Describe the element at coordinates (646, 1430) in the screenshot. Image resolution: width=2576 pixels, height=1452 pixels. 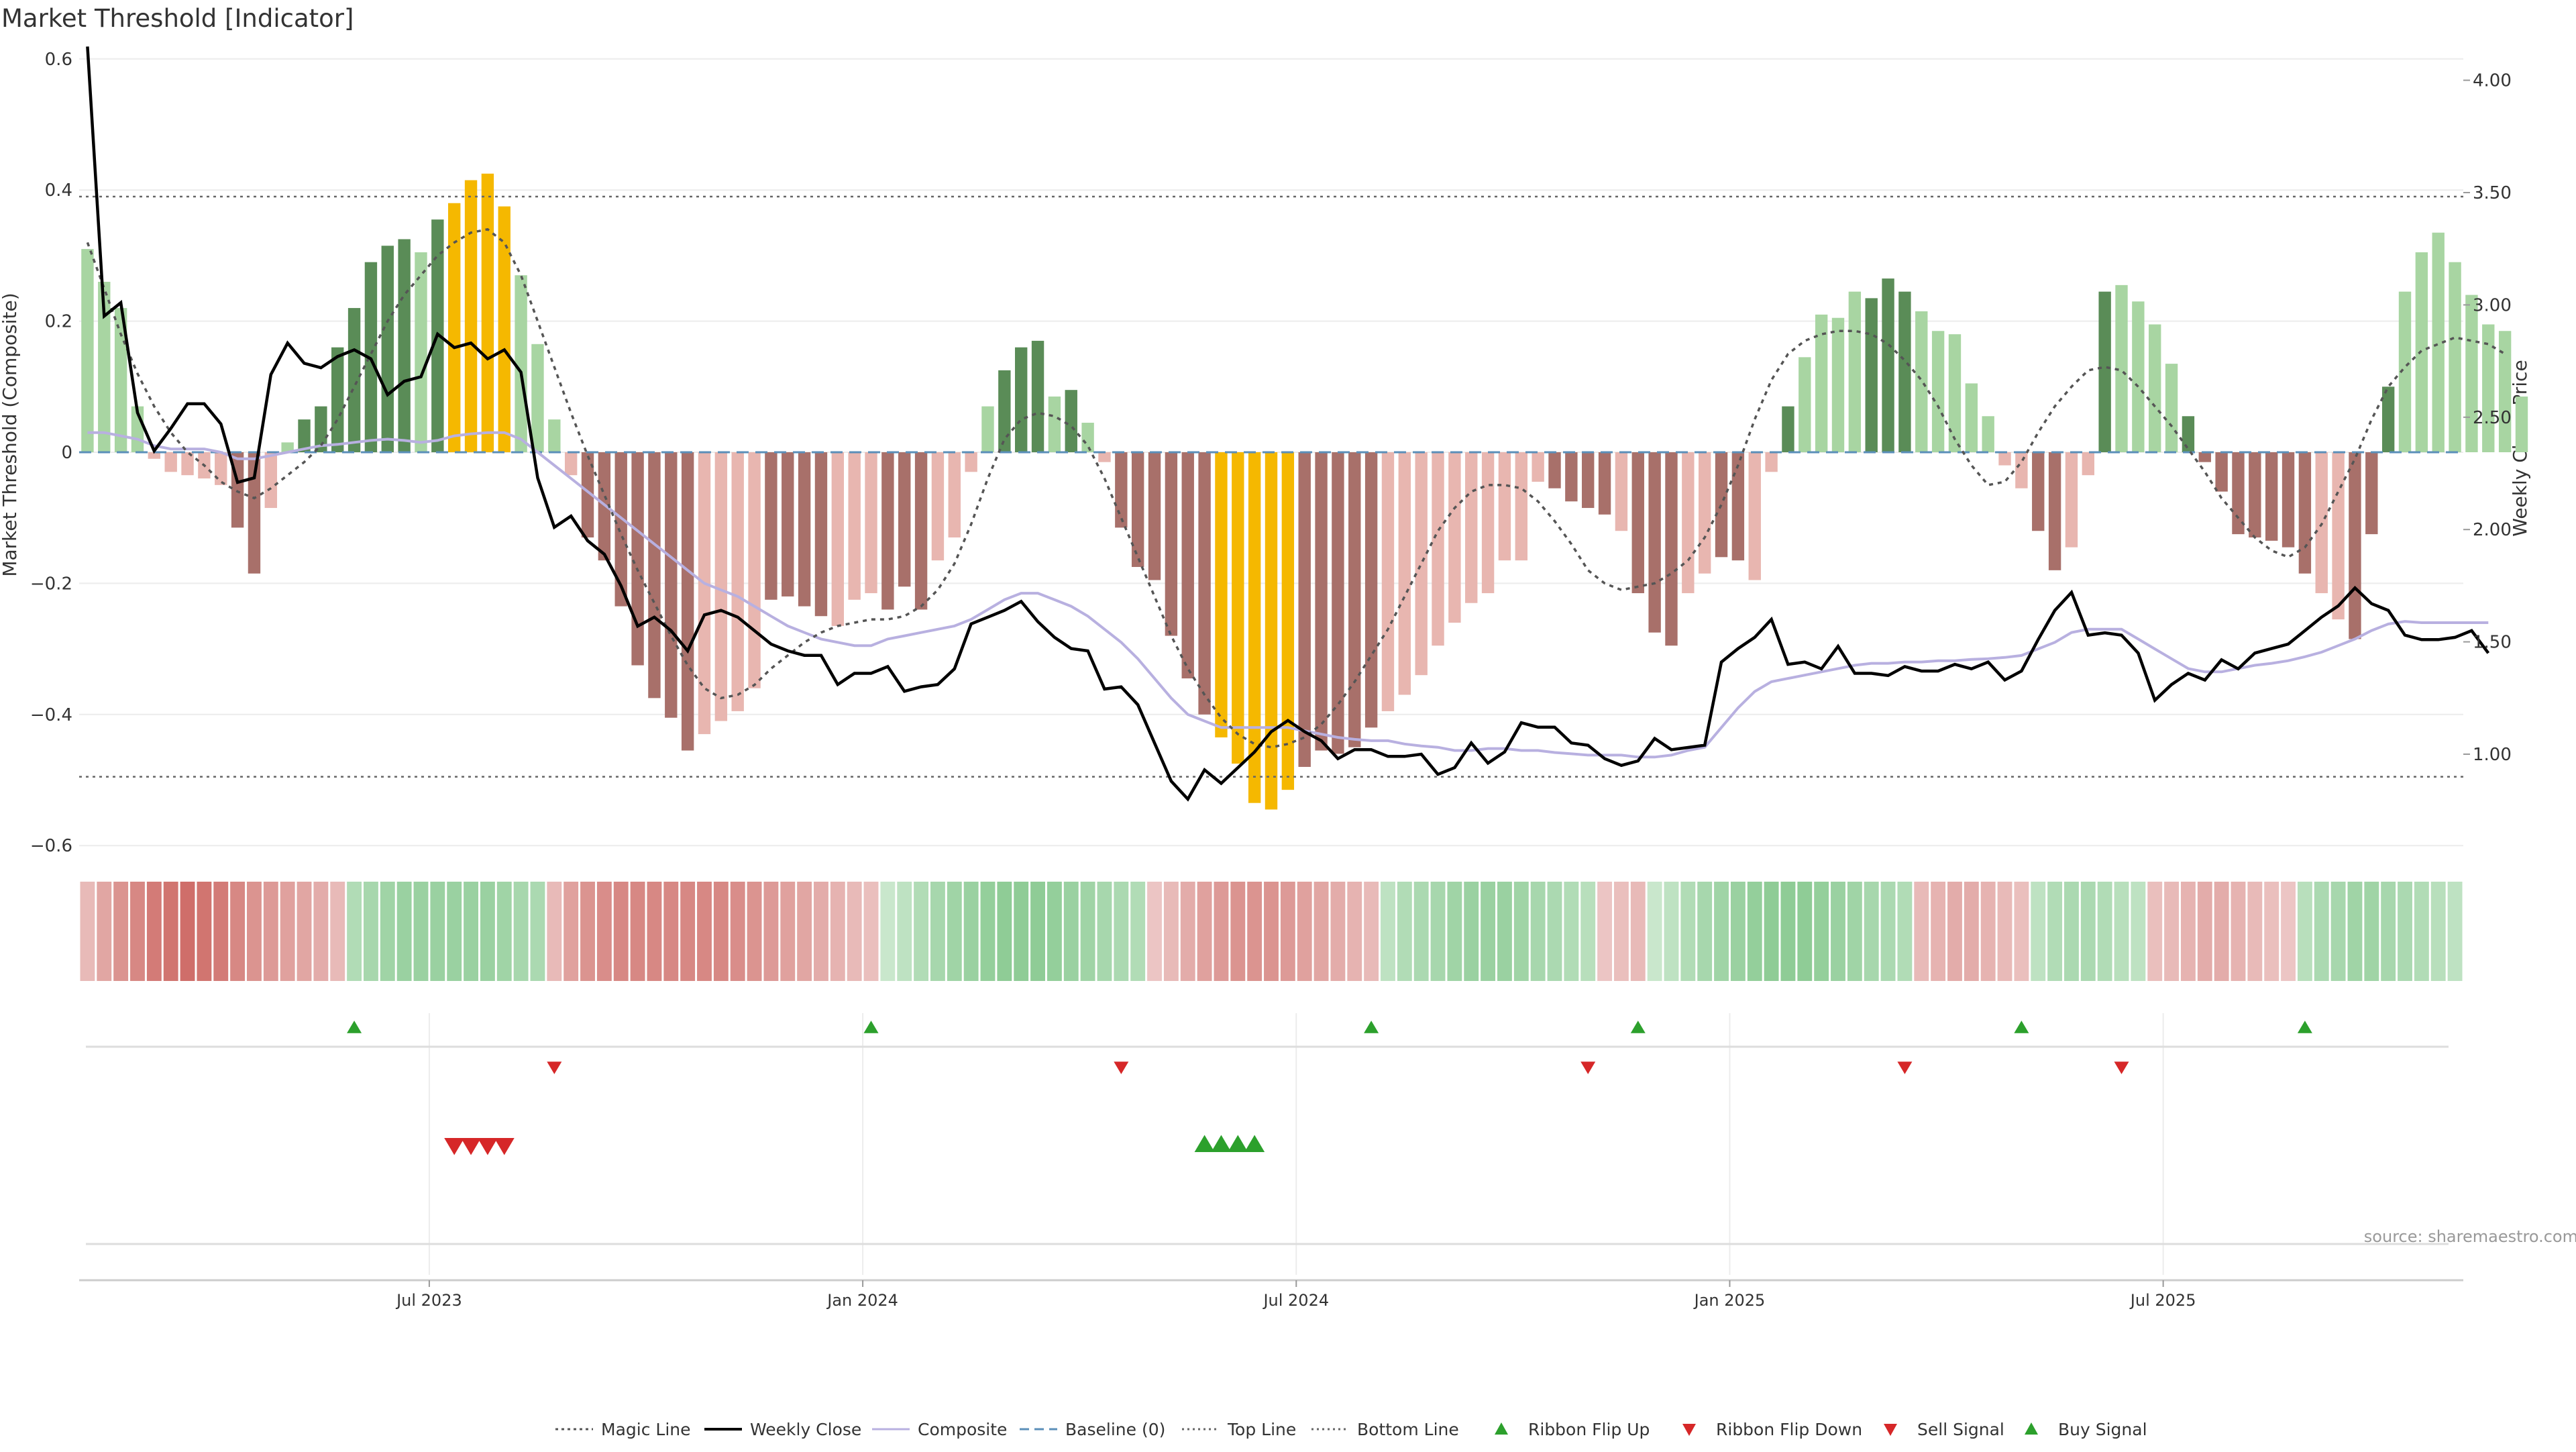
I see `legend-label: Magic Line` at that location.